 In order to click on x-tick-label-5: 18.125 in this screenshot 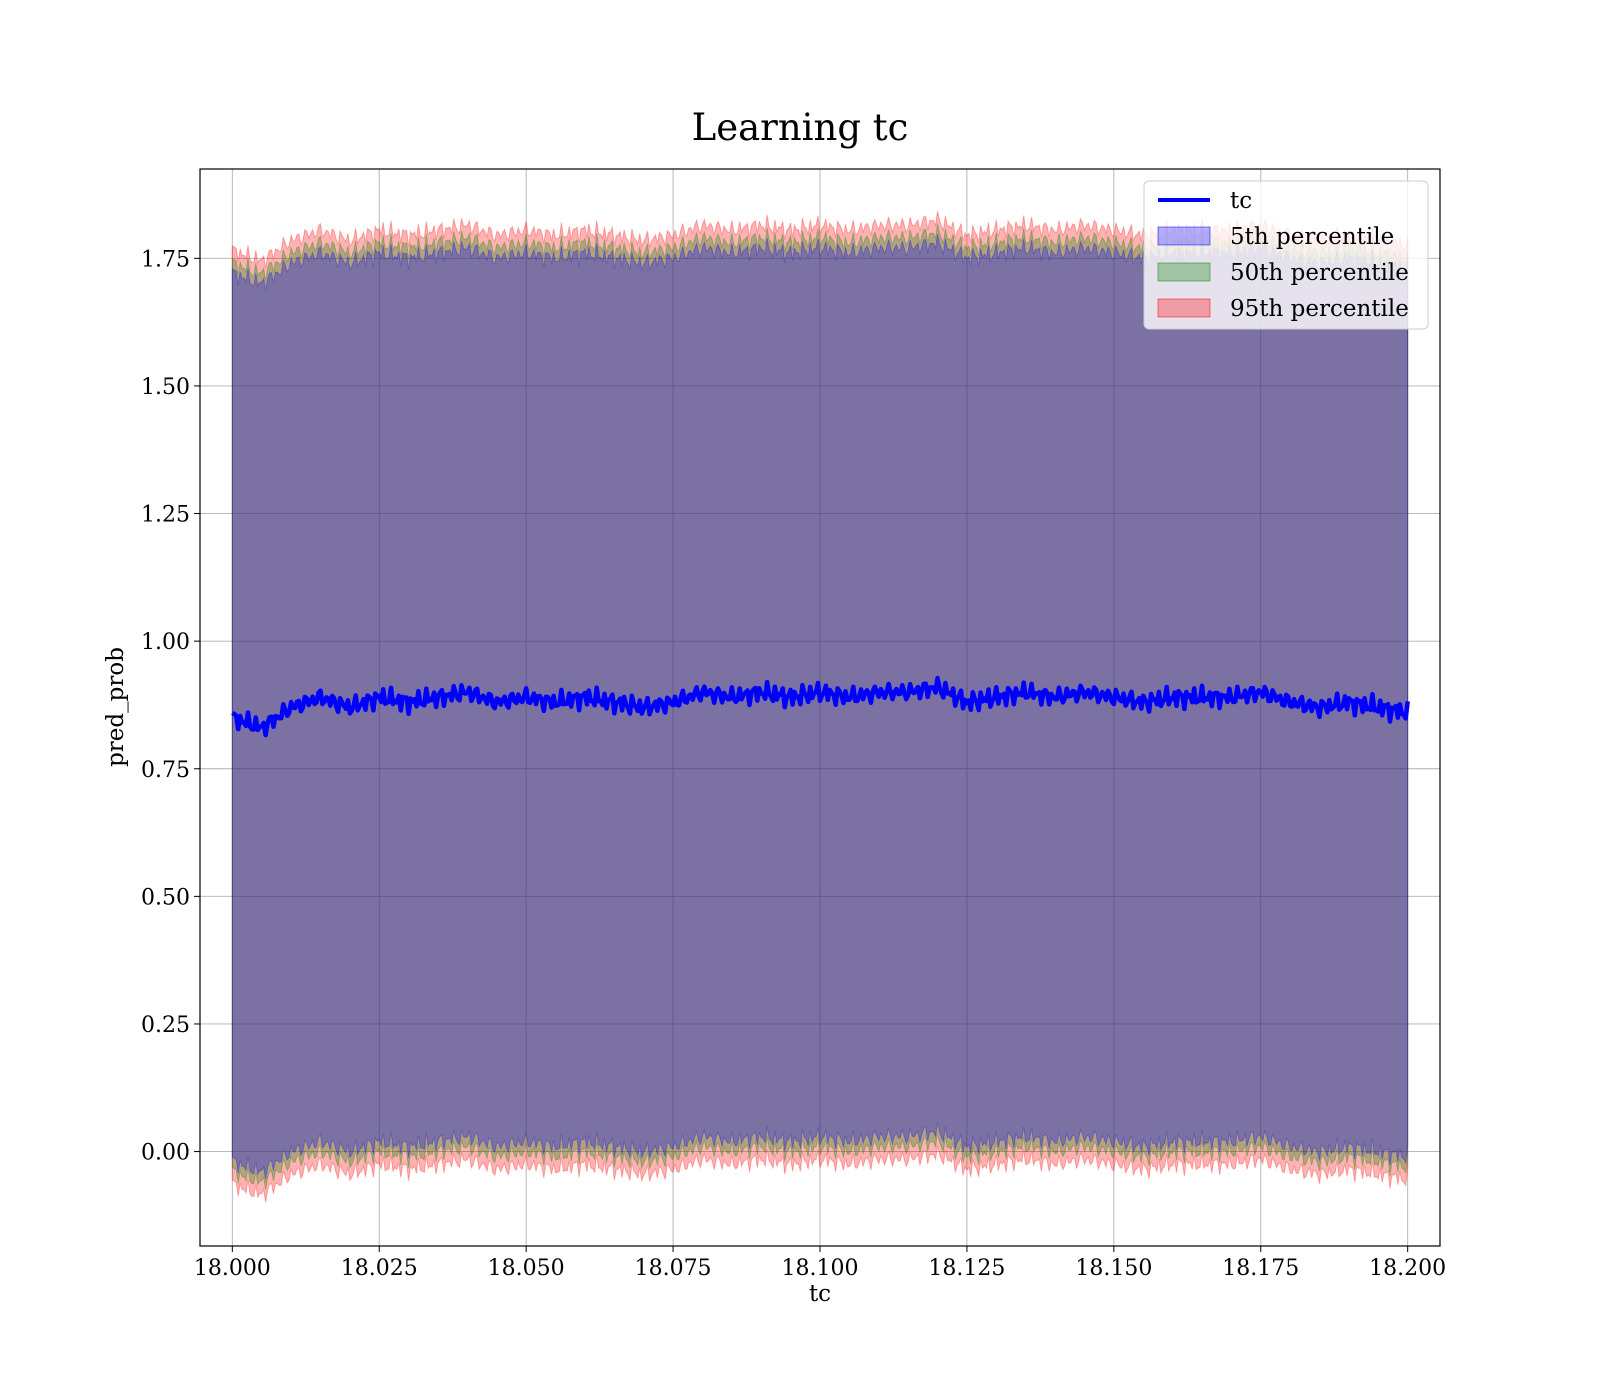, I will do `click(966, 1268)`.